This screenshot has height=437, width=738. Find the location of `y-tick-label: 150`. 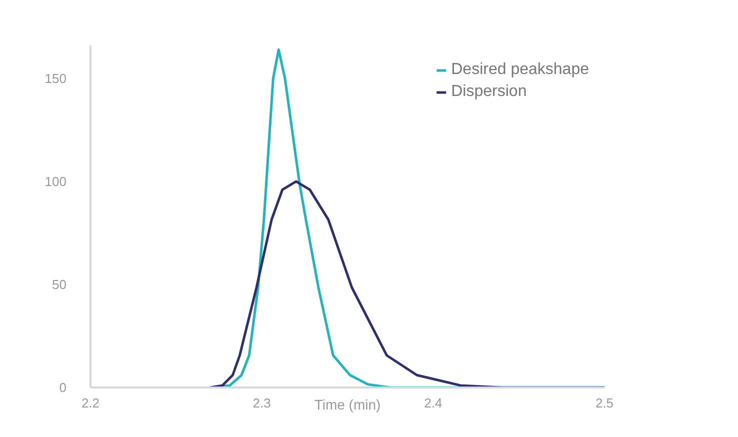

y-tick-label: 150 is located at coordinates (55, 78).